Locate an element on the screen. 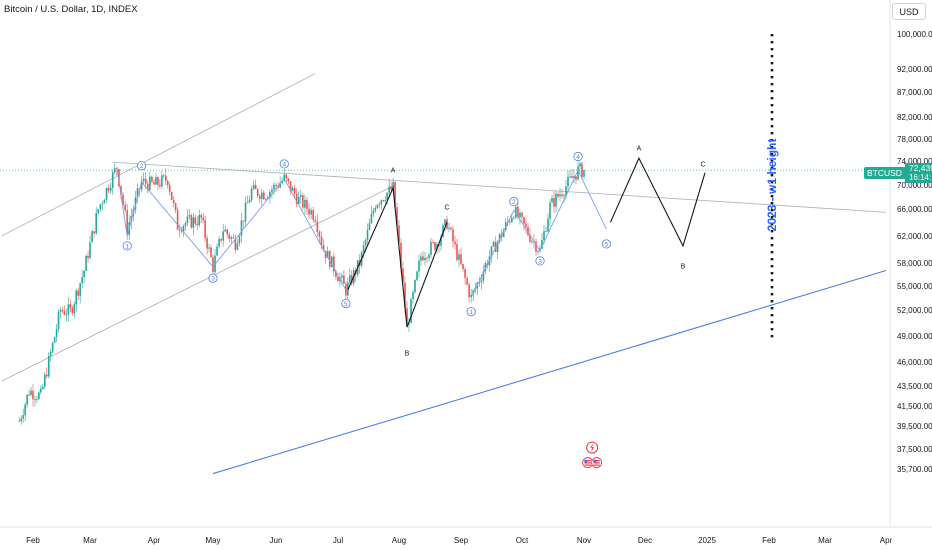 The height and width of the screenshot is (550, 932). corrective-wave-abc is located at coordinates (397, 256).